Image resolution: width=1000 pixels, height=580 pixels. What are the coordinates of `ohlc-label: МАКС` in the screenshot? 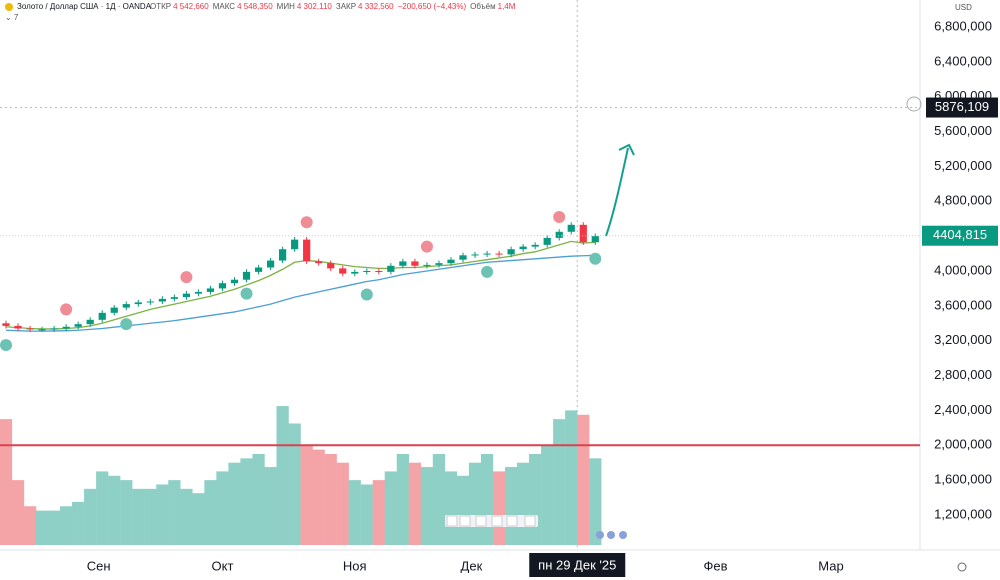 It's located at (224, 6).